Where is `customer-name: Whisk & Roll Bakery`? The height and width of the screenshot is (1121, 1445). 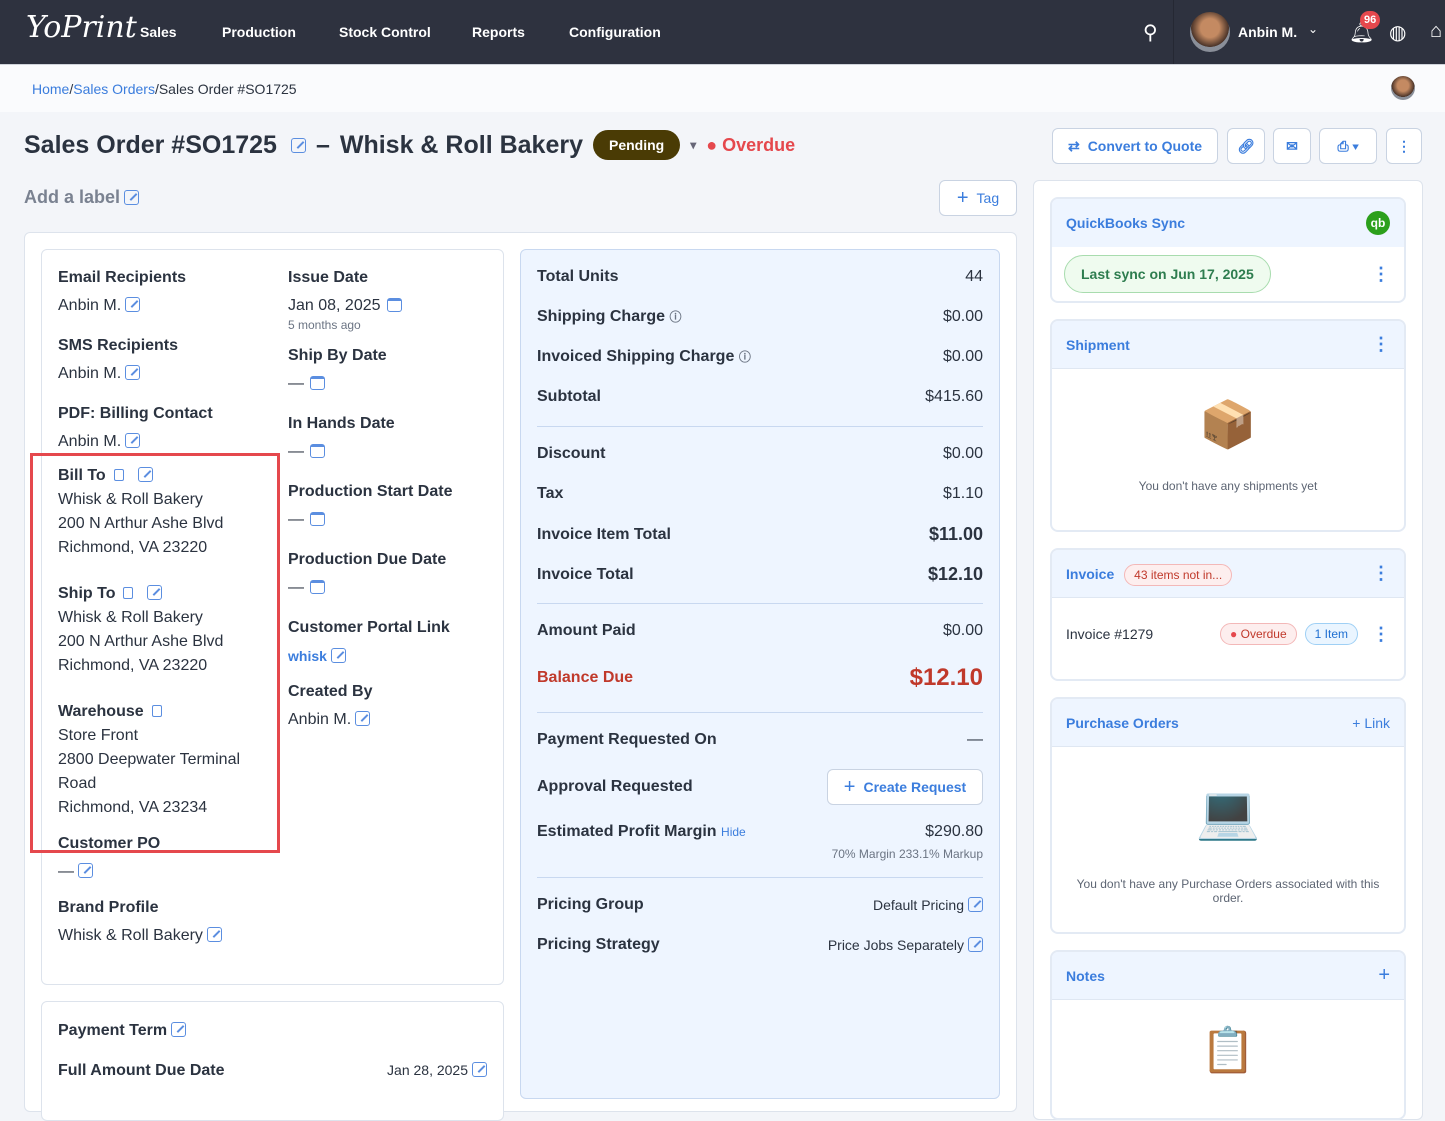 customer-name: Whisk & Roll Bakery is located at coordinates (461, 144).